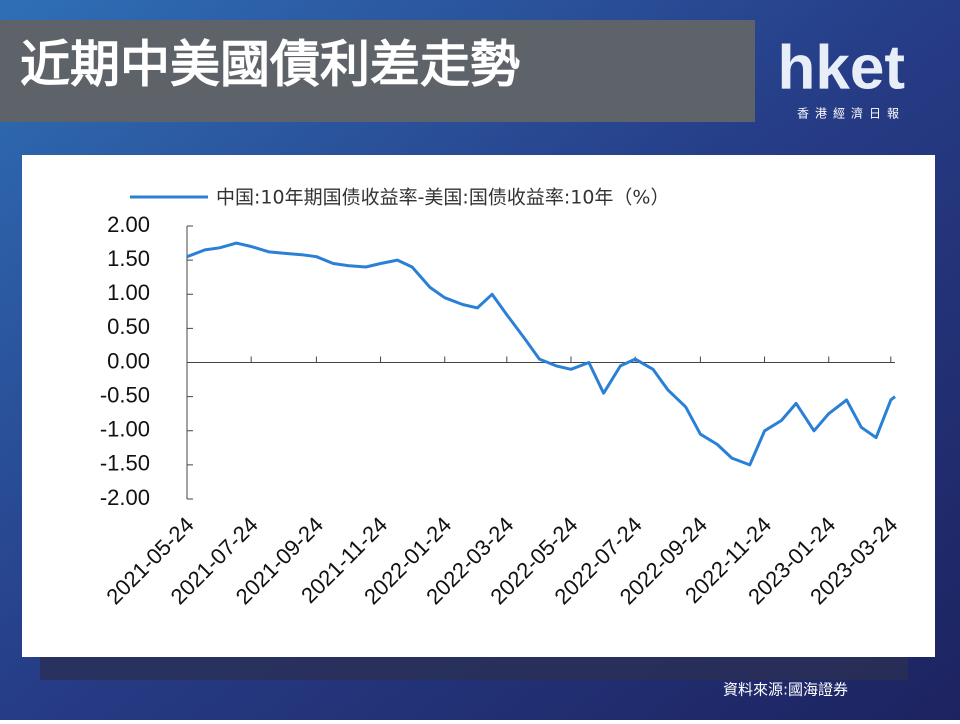 The height and width of the screenshot is (724, 960). What do you see at coordinates (125, 497) in the screenshot?
I see `y-tick-label: -2.00` at bounding box center [125, 497].